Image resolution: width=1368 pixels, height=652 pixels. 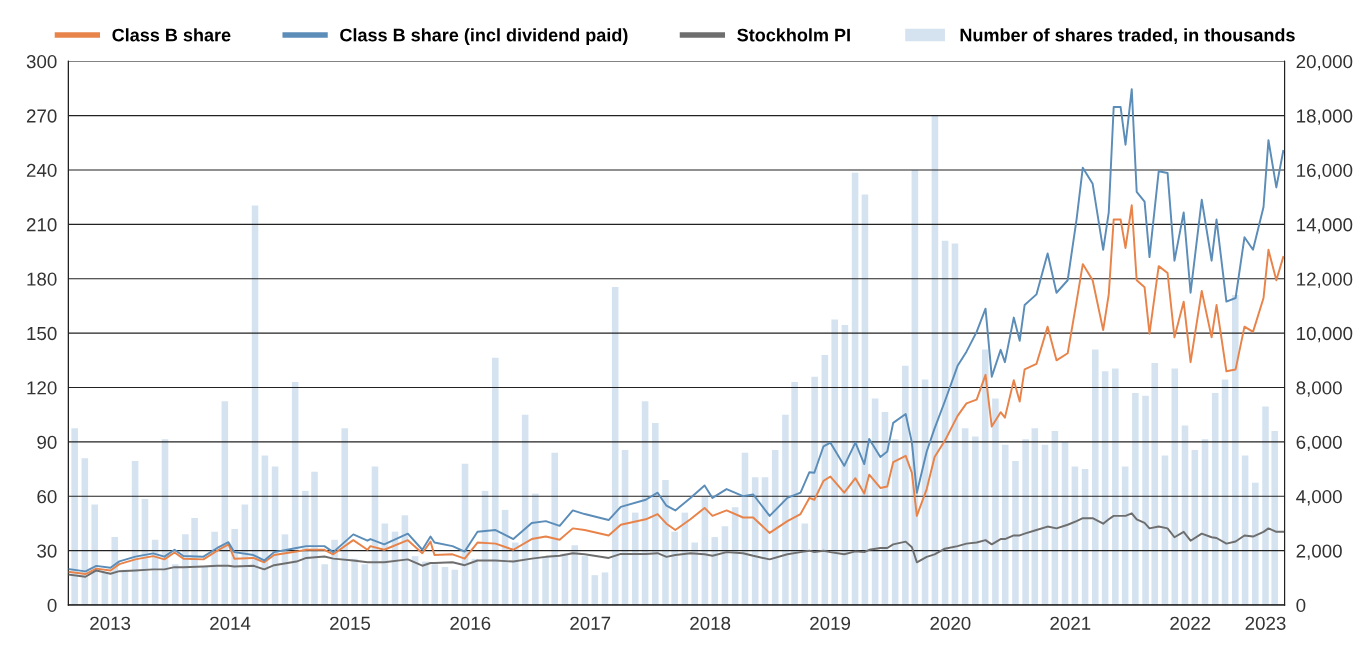 I want to click on y2-tick-label: 12,000, so click(x=1325, y=280).